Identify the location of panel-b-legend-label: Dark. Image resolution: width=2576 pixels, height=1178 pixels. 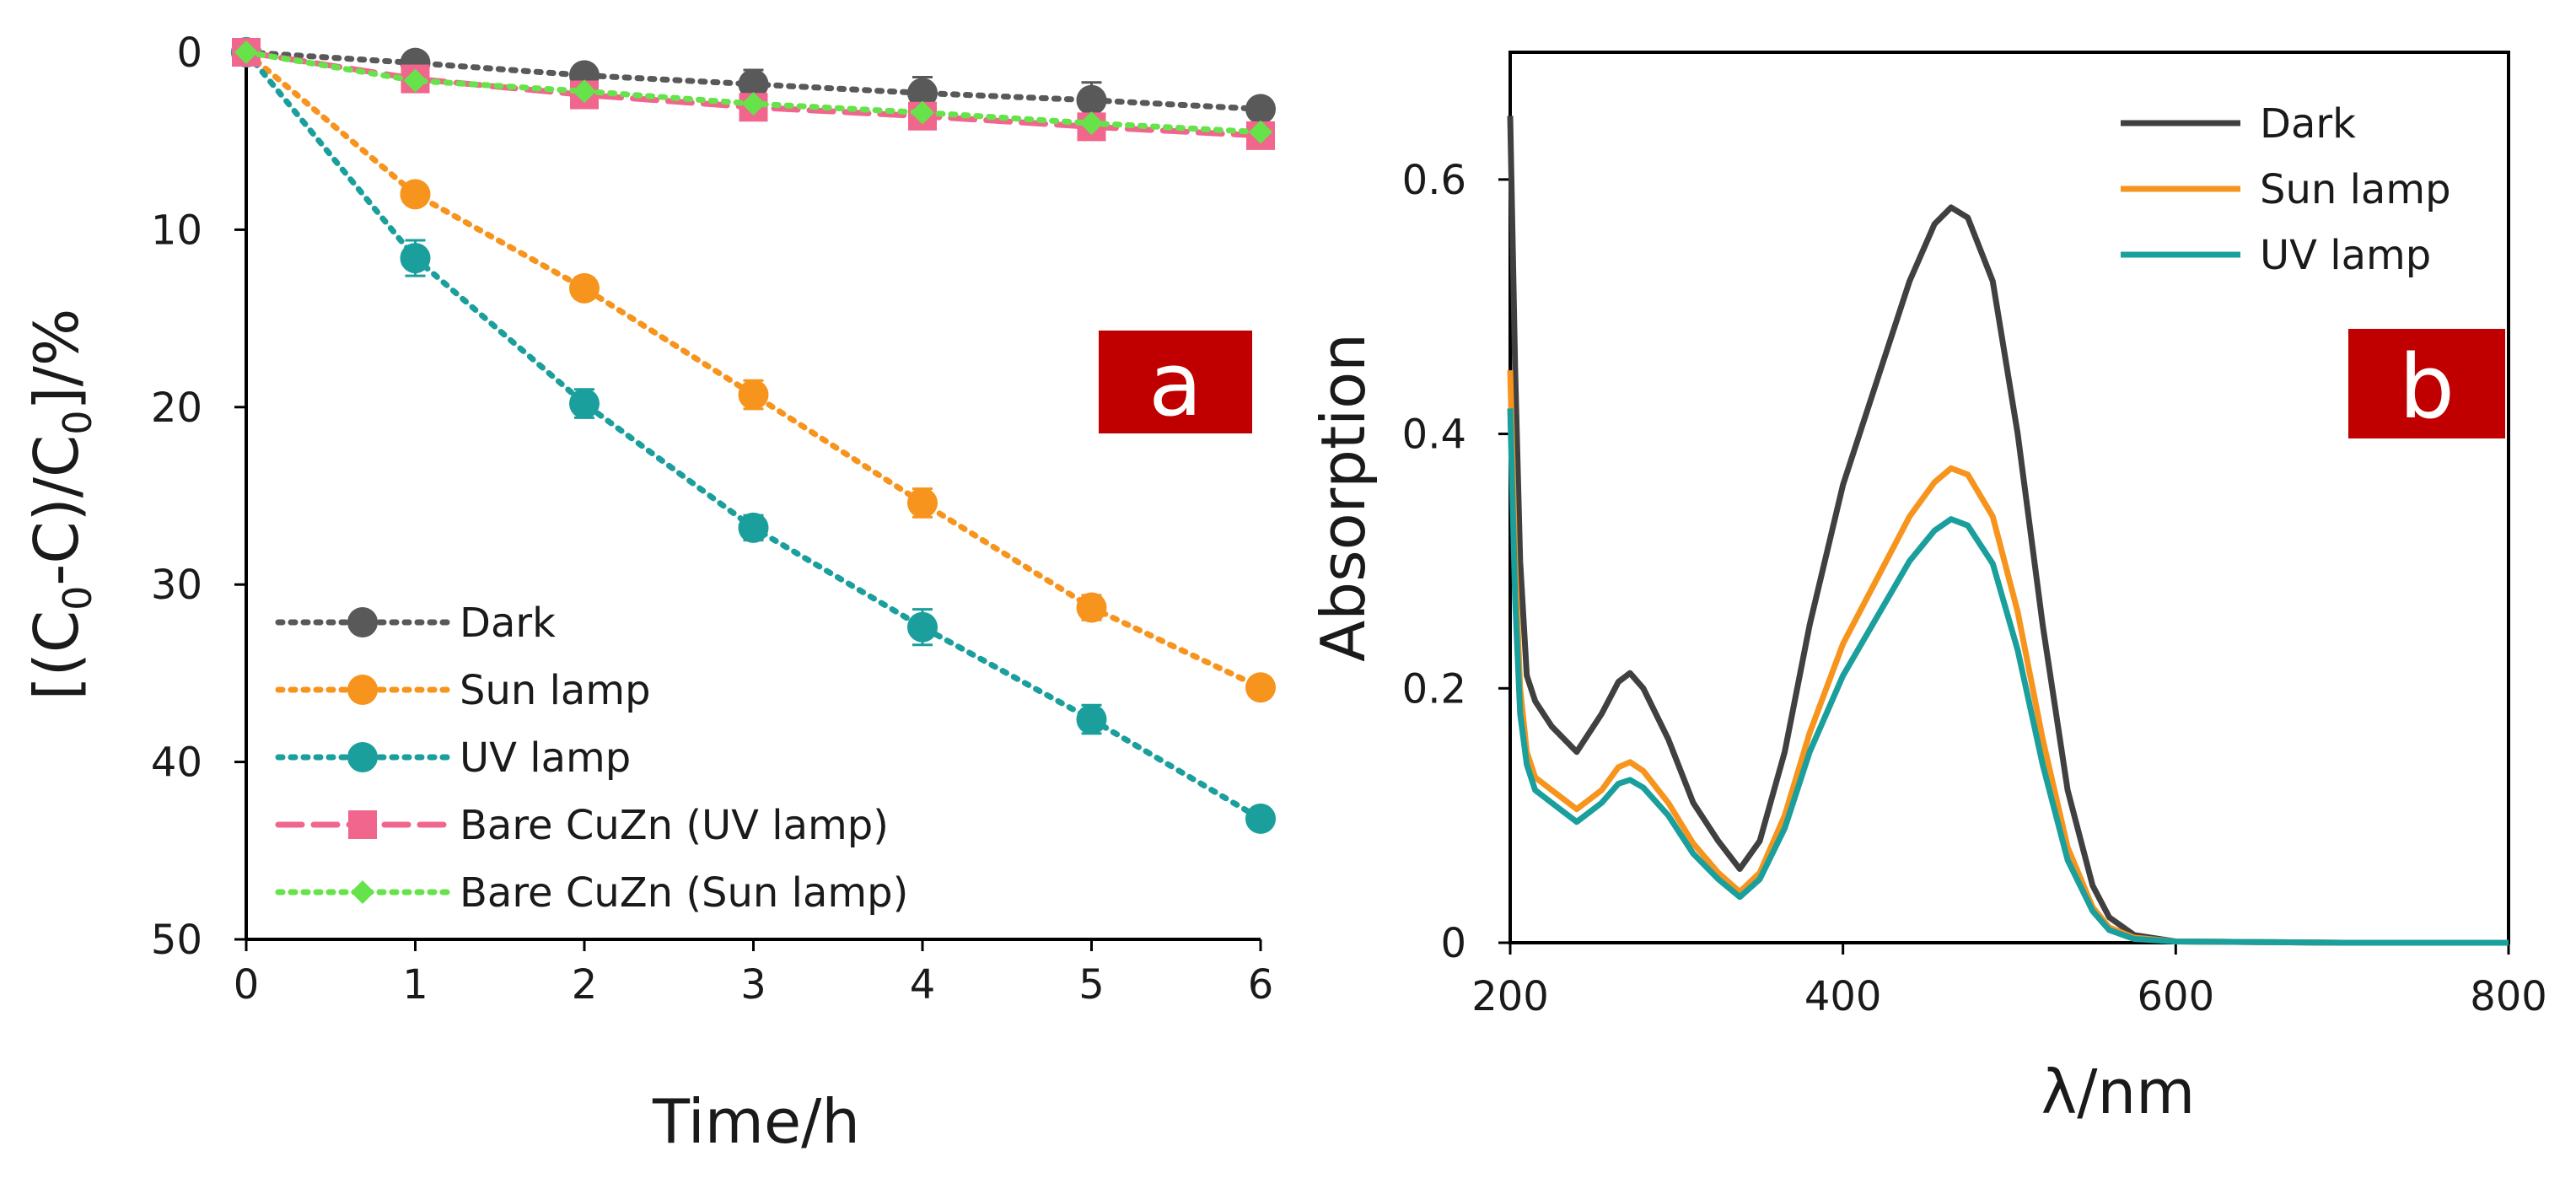
(2308, 124).